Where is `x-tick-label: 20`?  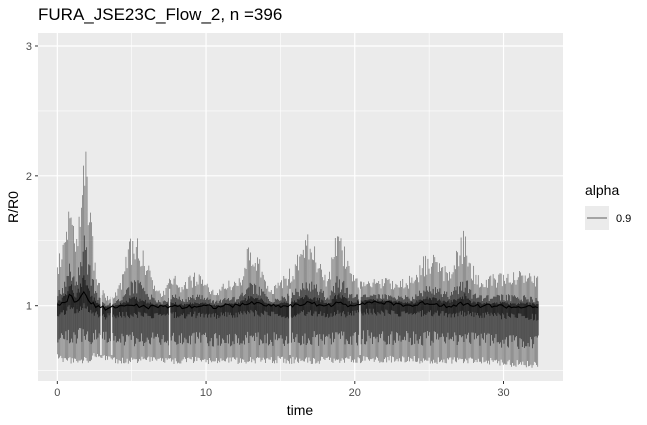 x-tick-label: 20 is located at coordinates (355, 393).